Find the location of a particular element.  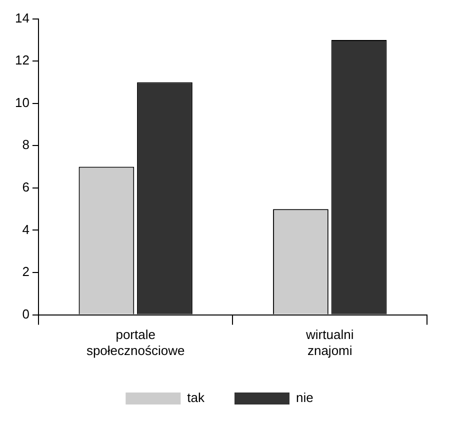

y-tick-label: 8 is located at coordinates (26, 144).